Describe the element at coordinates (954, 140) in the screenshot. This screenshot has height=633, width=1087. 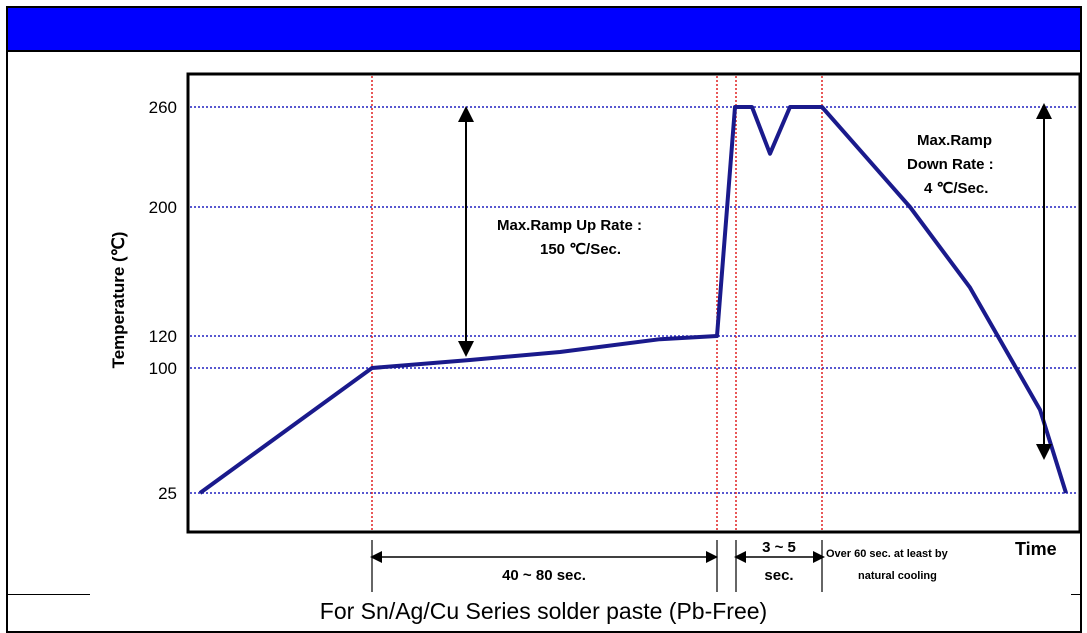
I see `ramp-down-label-line1: Max.Ramp` at that location.